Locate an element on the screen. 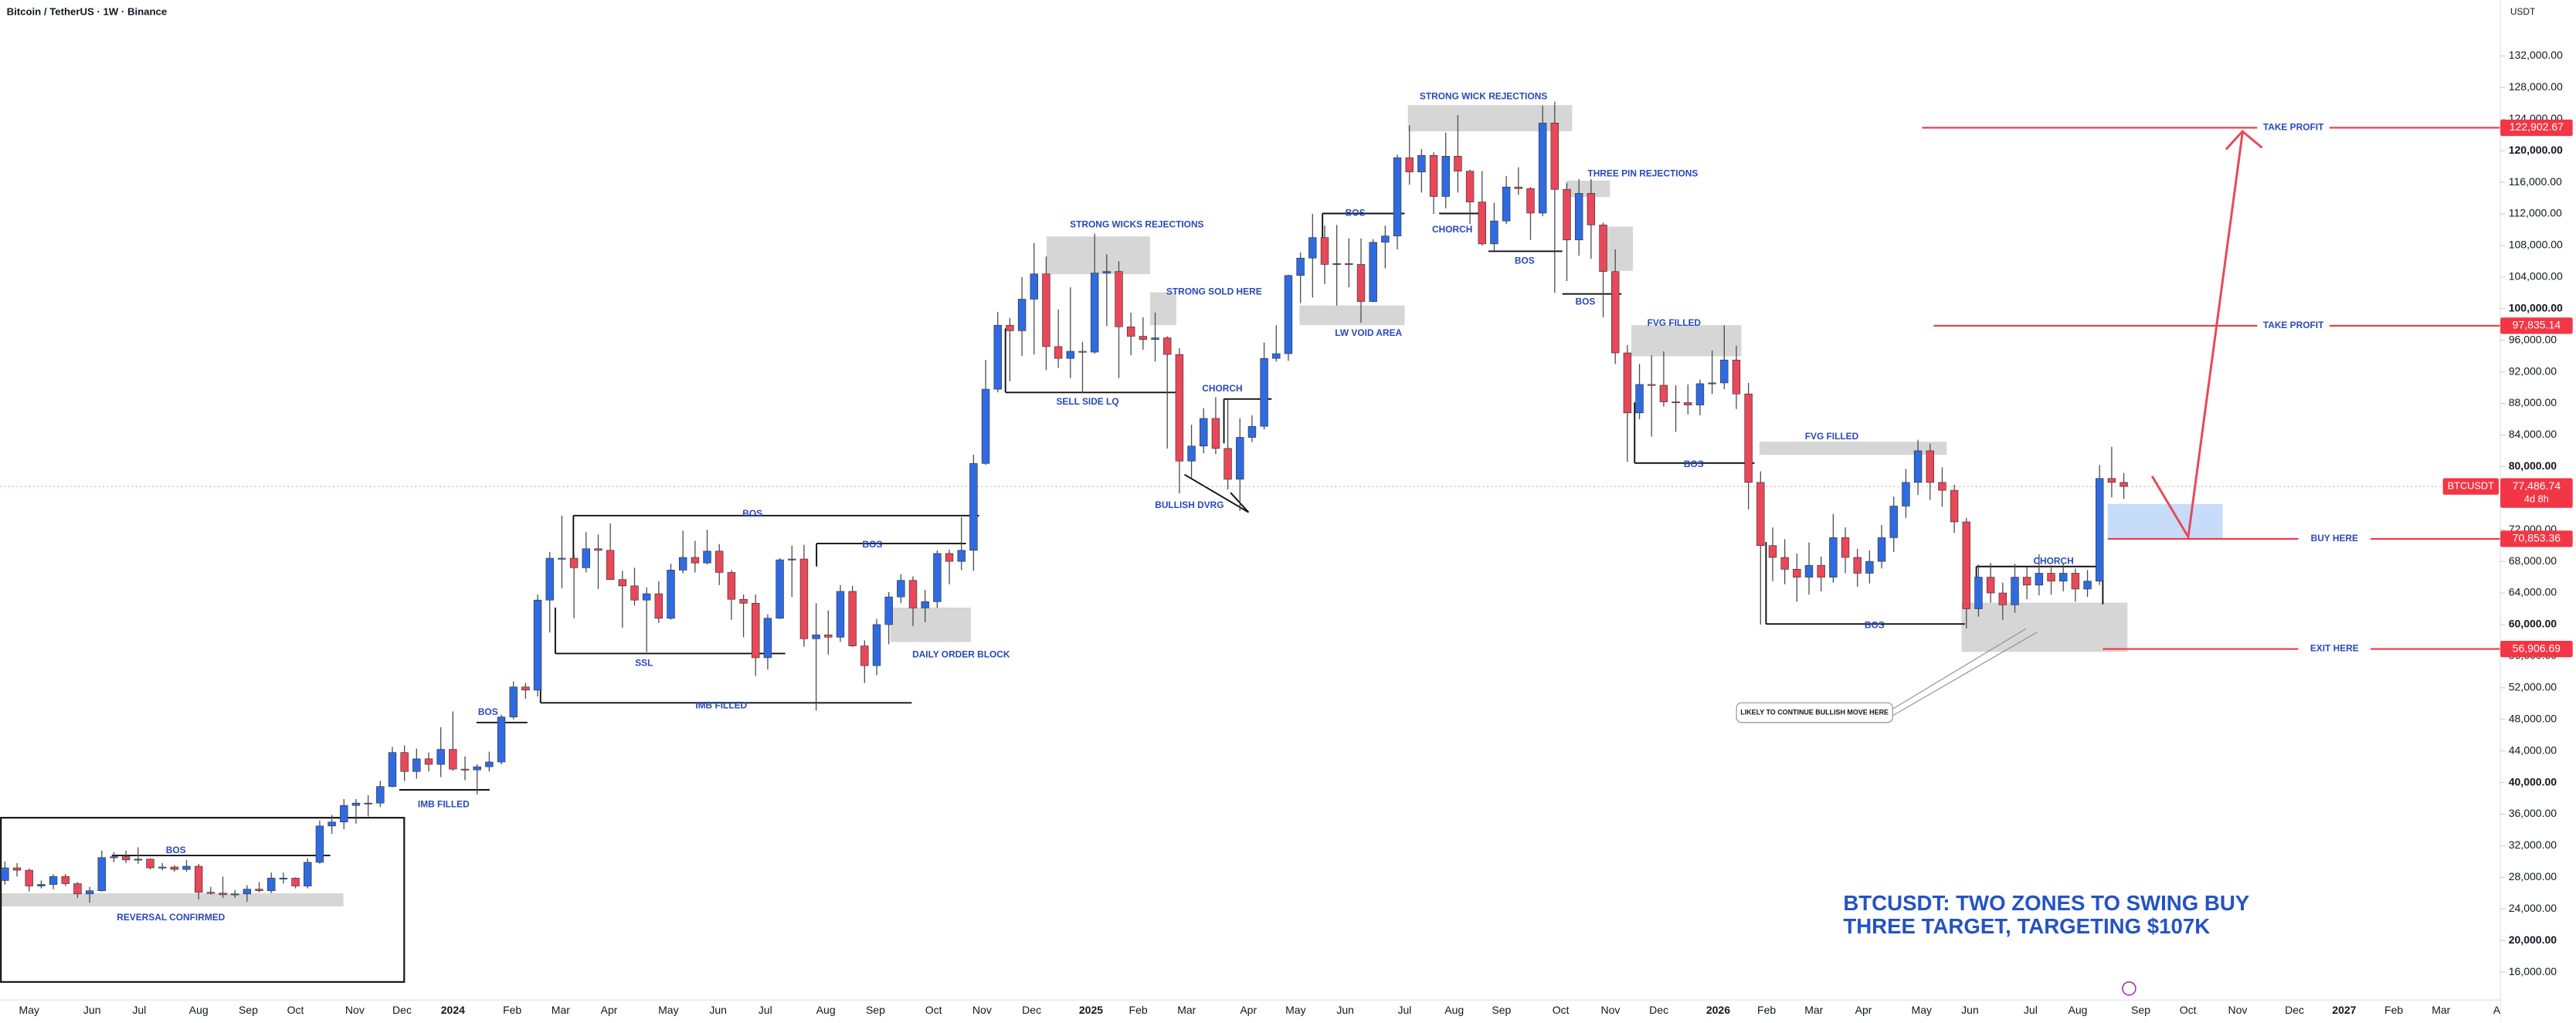 This screenshot has height=1023, width=2576. y-tick-label: 104,000.00 is located at coordinates (2536, 276).